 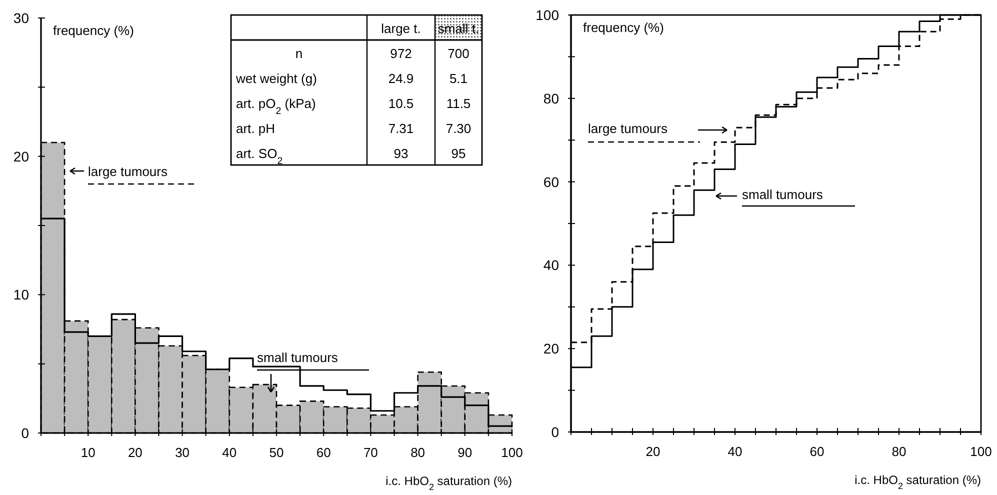 I want to click on x-tick-label: 90, so click(x=465, y=452).